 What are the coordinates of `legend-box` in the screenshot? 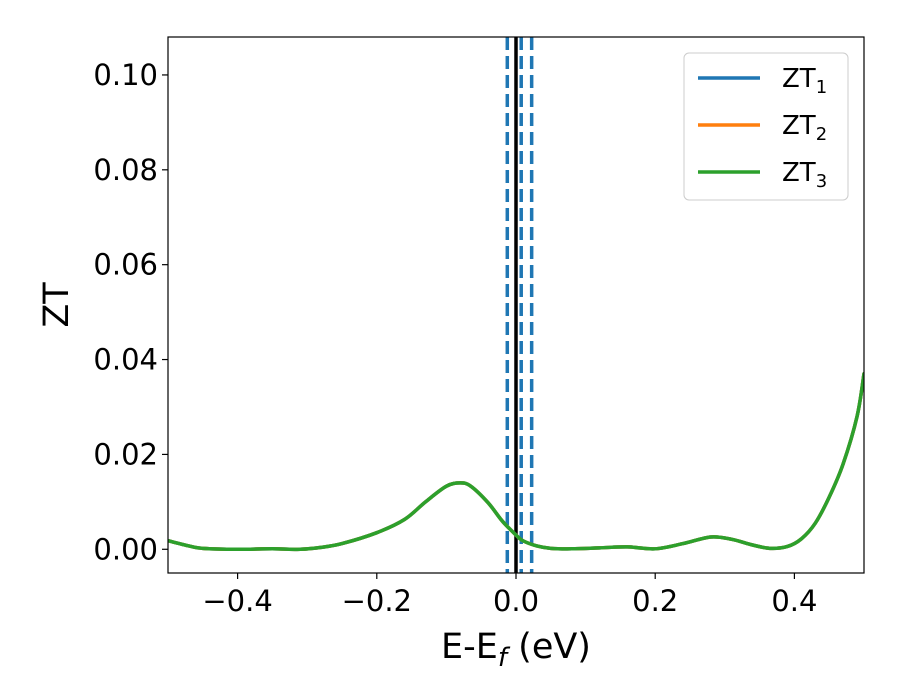 It's located at (766, 126).